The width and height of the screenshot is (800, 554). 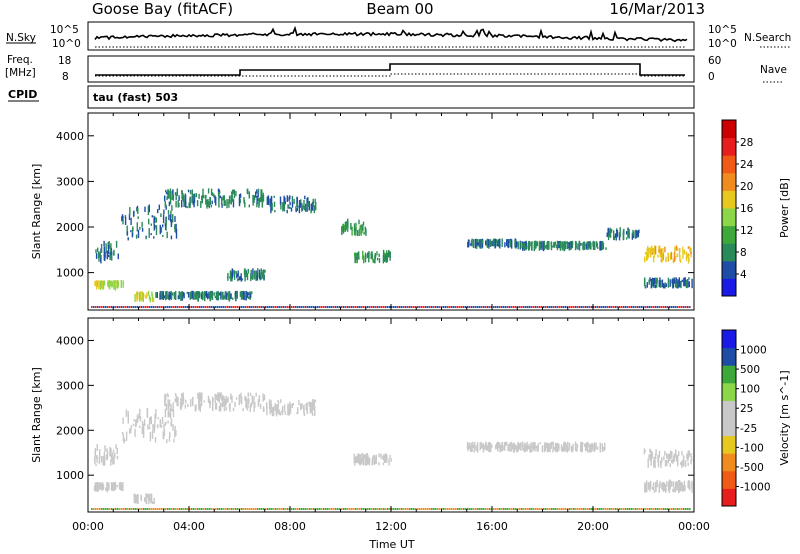 What do you see at coordinates (729, 146) in the screenshot?
I see `power-colorbar-cell` at bounding box center [729, 146].